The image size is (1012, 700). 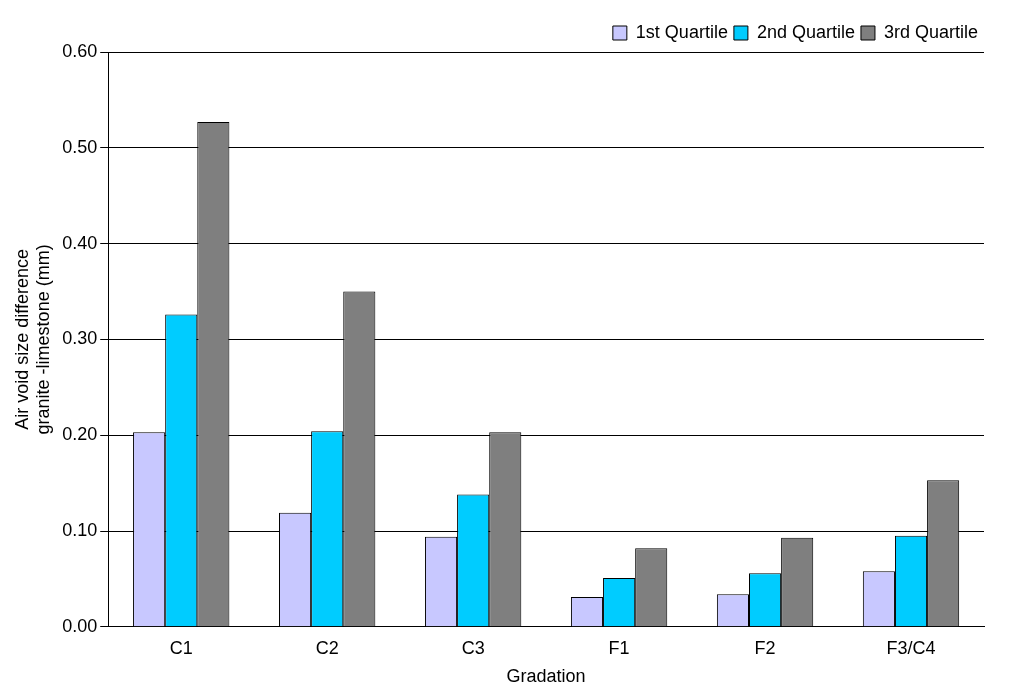 What do you see at coordinates (80, 338) in the screenshot?
I see `y-tick-label: 0.30` at bounding box center [80, 338].